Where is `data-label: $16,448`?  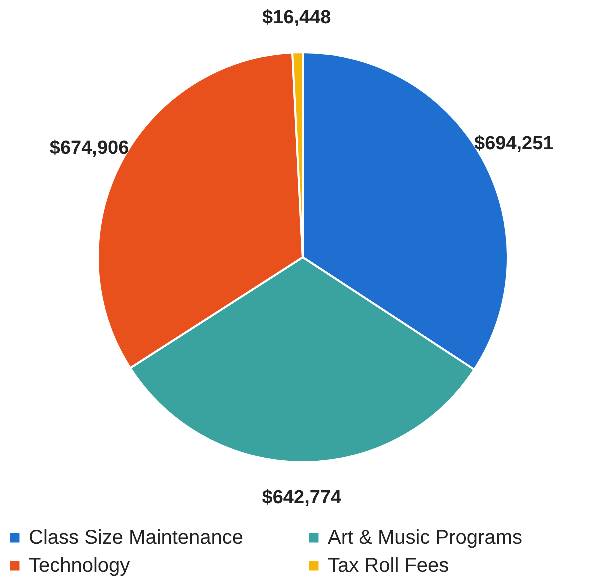
data-label: $16,448 is located at coordinates (297, 18).